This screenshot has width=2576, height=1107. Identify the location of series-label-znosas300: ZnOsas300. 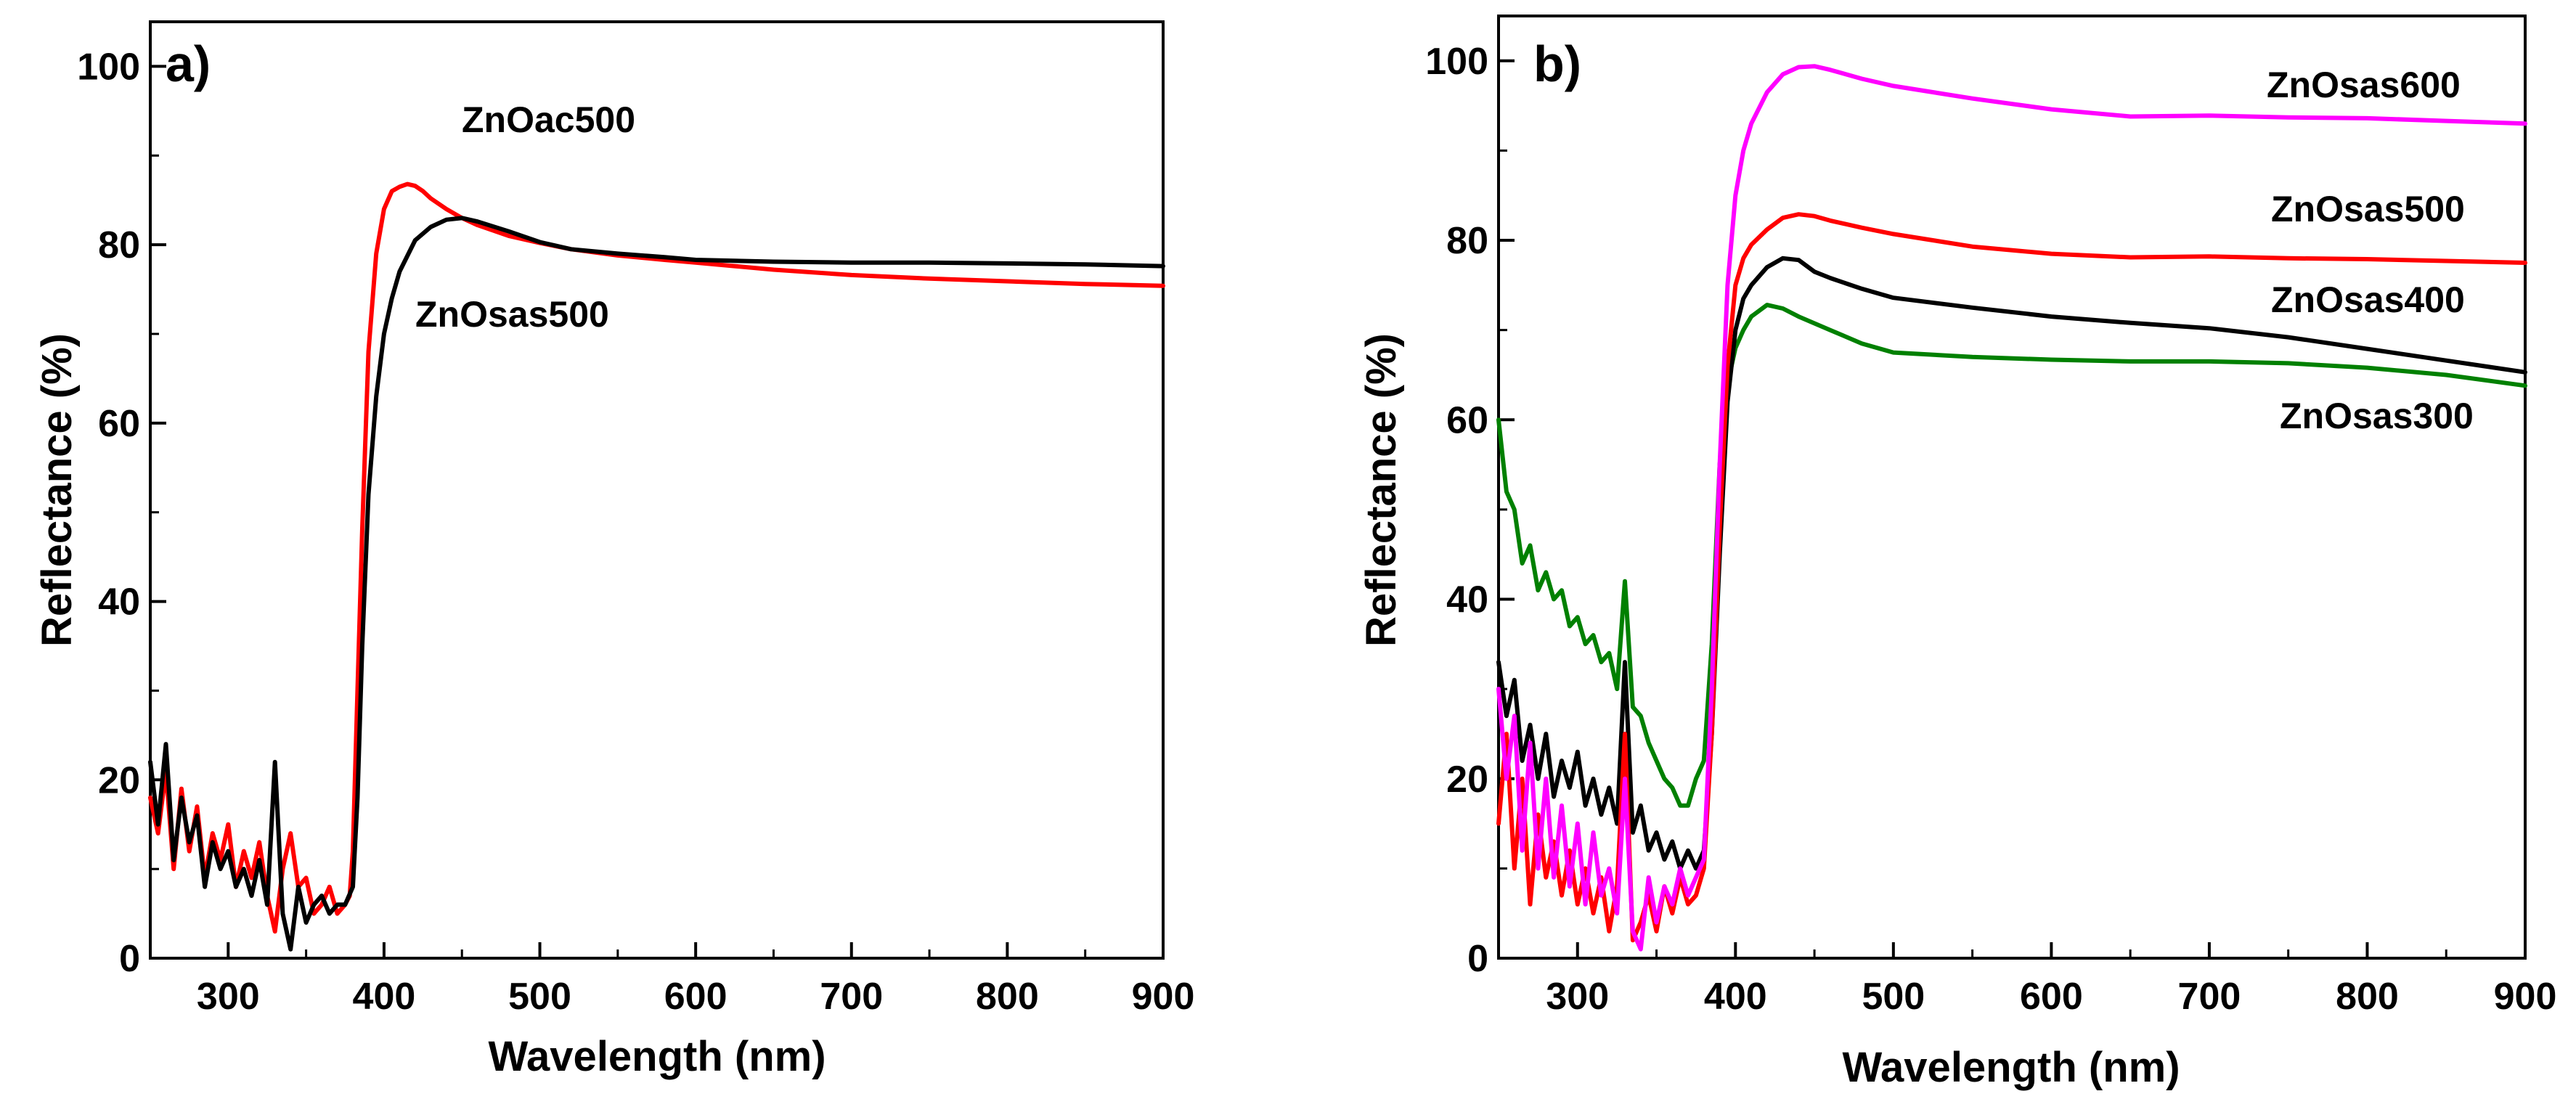
(2377, 416).